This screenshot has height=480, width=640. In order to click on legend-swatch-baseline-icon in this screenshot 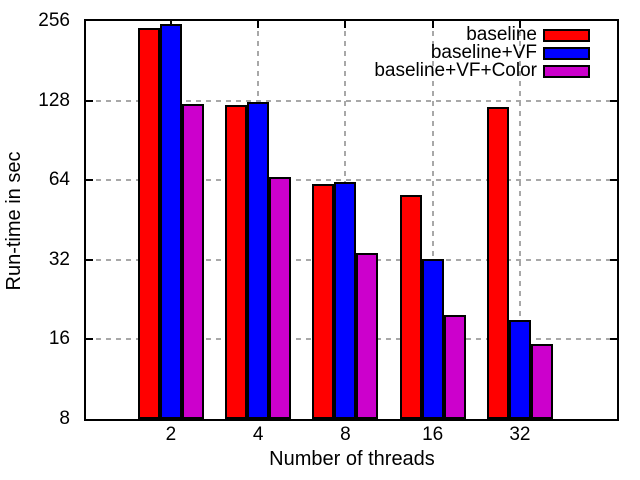, I will do `click(566, 35)`.